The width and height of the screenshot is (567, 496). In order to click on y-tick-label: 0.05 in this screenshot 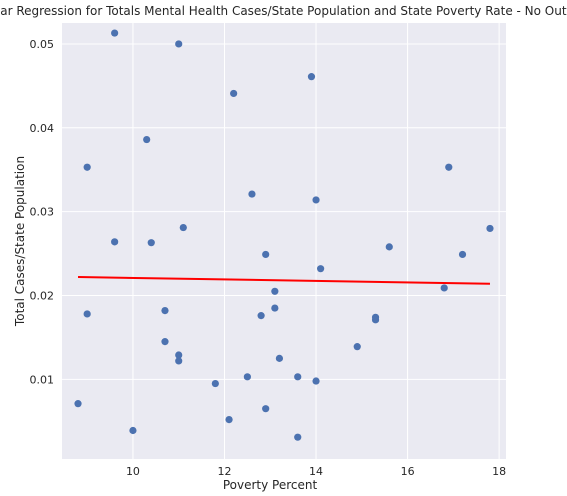, I will do `click(42, 44)`.